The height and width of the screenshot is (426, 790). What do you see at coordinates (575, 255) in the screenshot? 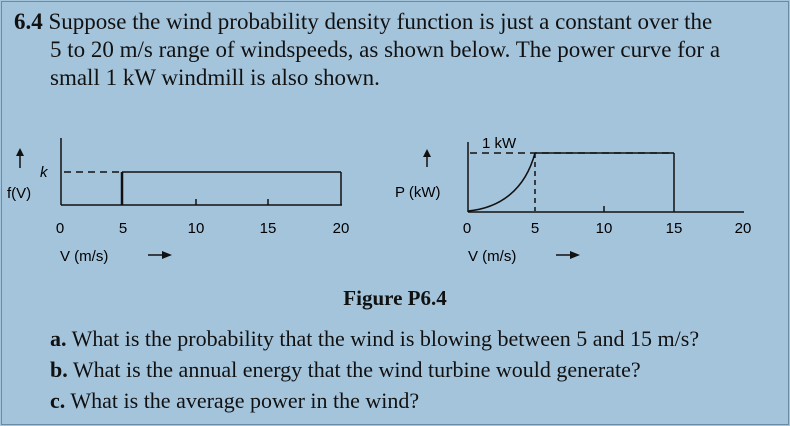
I see `right-x-arrow-head` at bounding box center [575, 255].